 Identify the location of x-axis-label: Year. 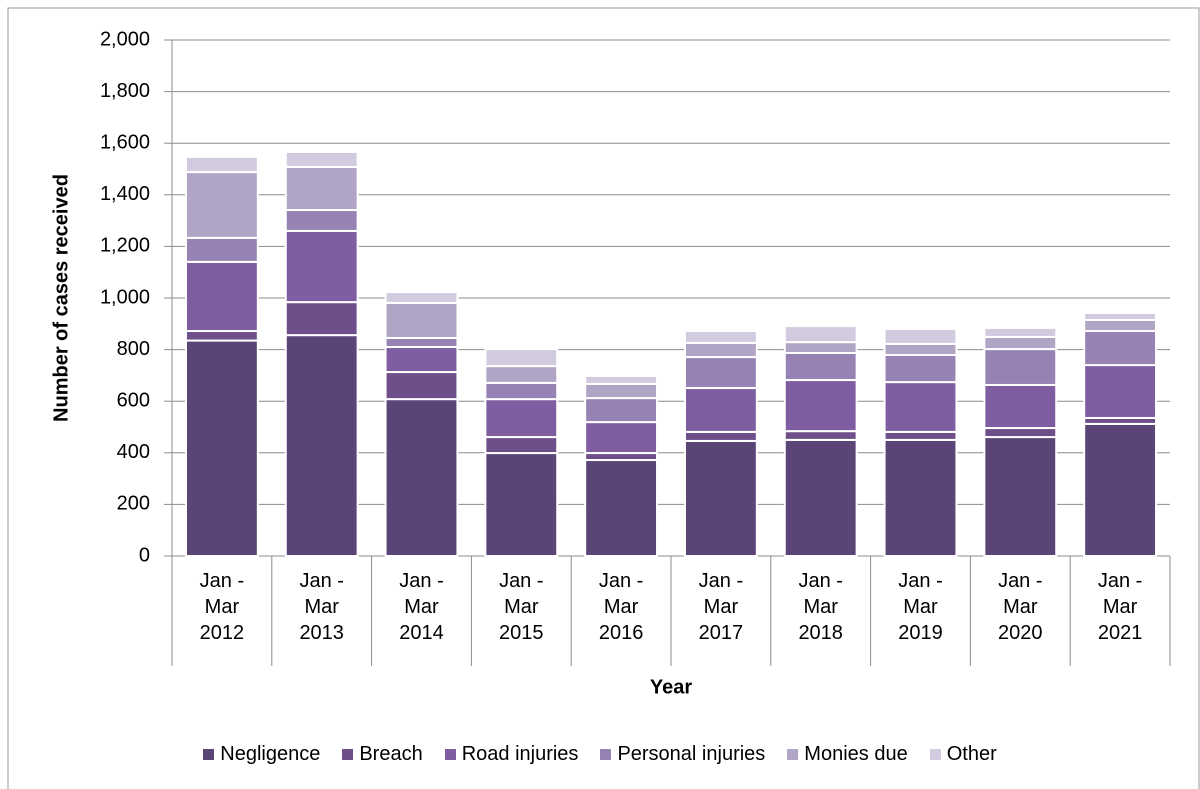
(671, 687).